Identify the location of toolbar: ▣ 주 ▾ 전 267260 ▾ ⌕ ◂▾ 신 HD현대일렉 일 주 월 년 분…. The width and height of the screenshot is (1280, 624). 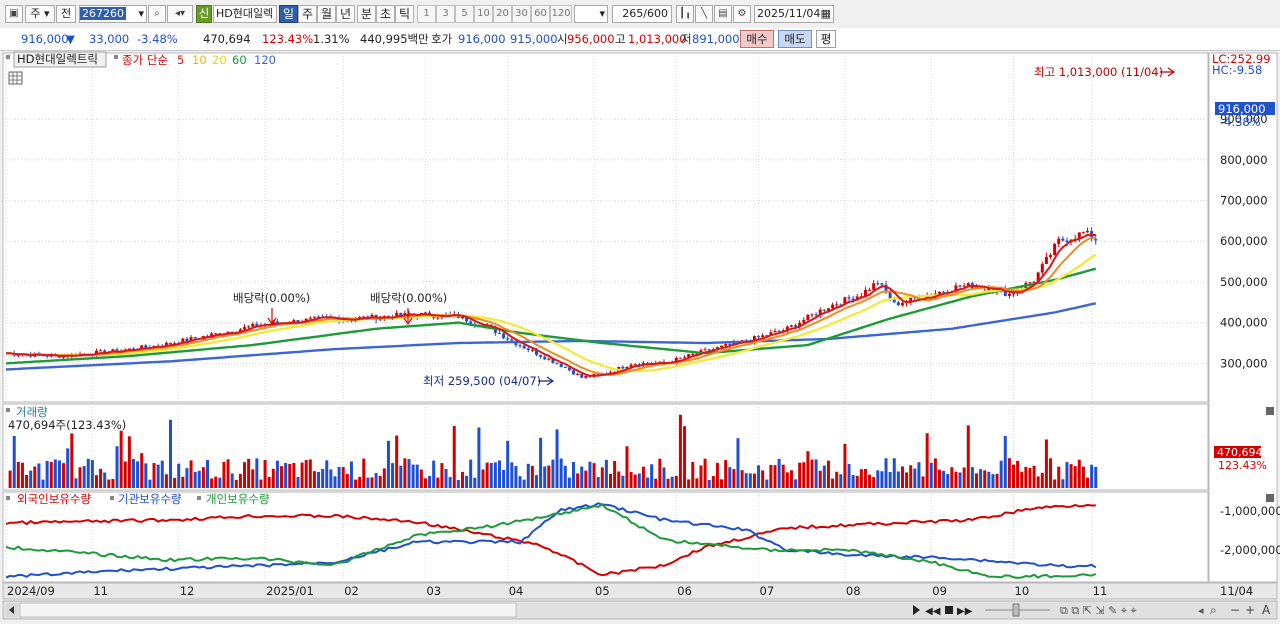
(640, 14).